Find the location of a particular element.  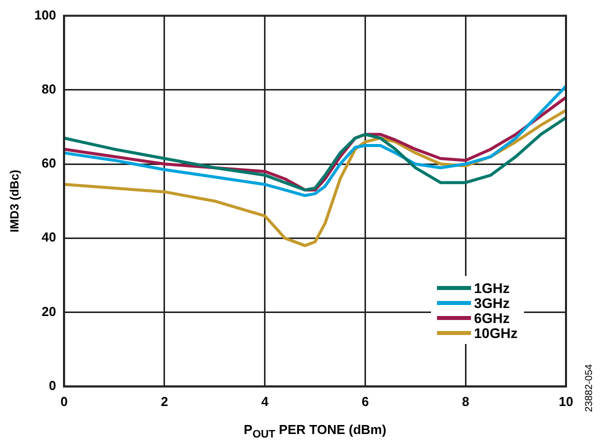

legend-label: 10GHz is located at coordinates (496, 332).